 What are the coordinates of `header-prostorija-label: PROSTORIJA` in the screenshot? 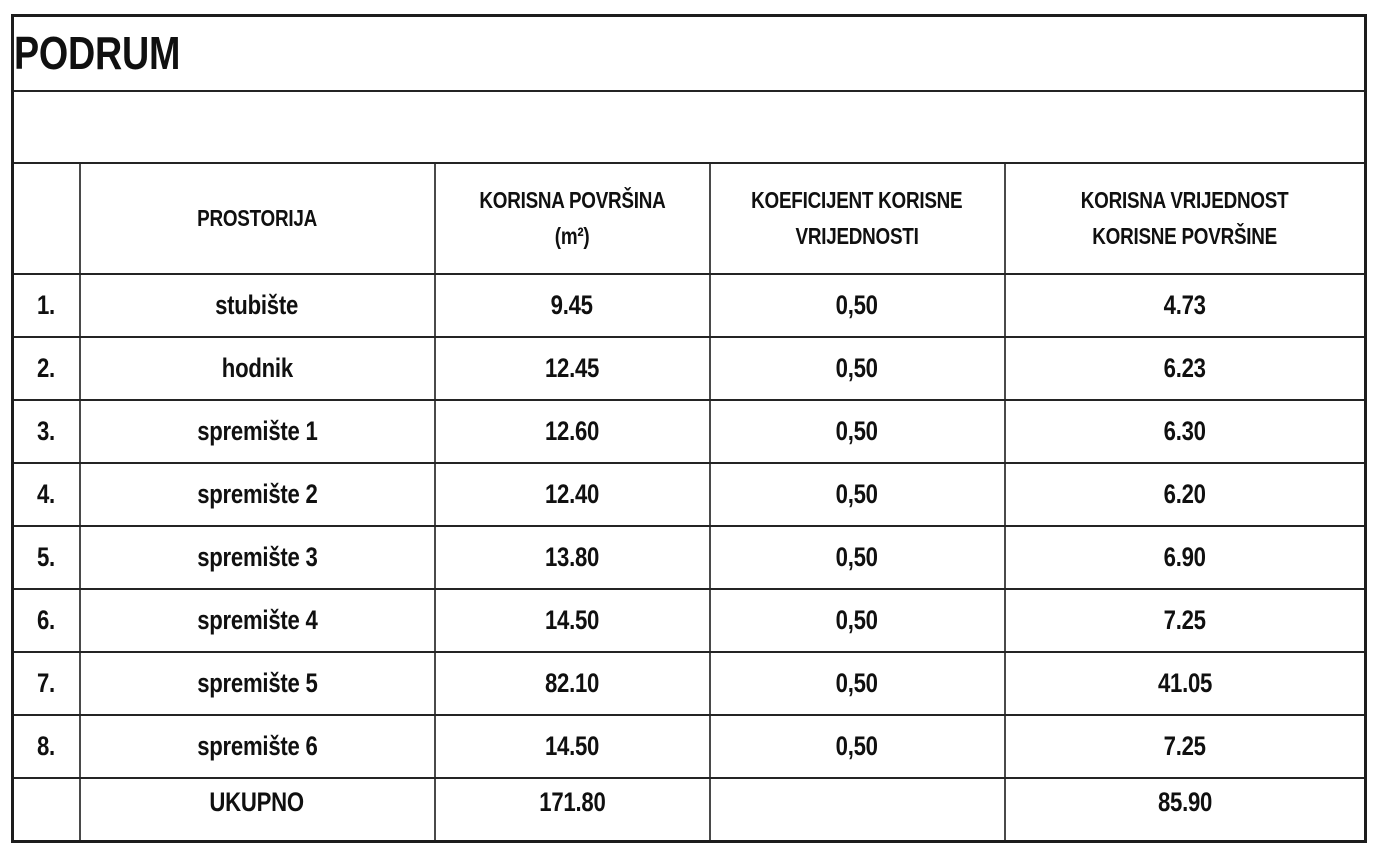 It's located at (257, 218).